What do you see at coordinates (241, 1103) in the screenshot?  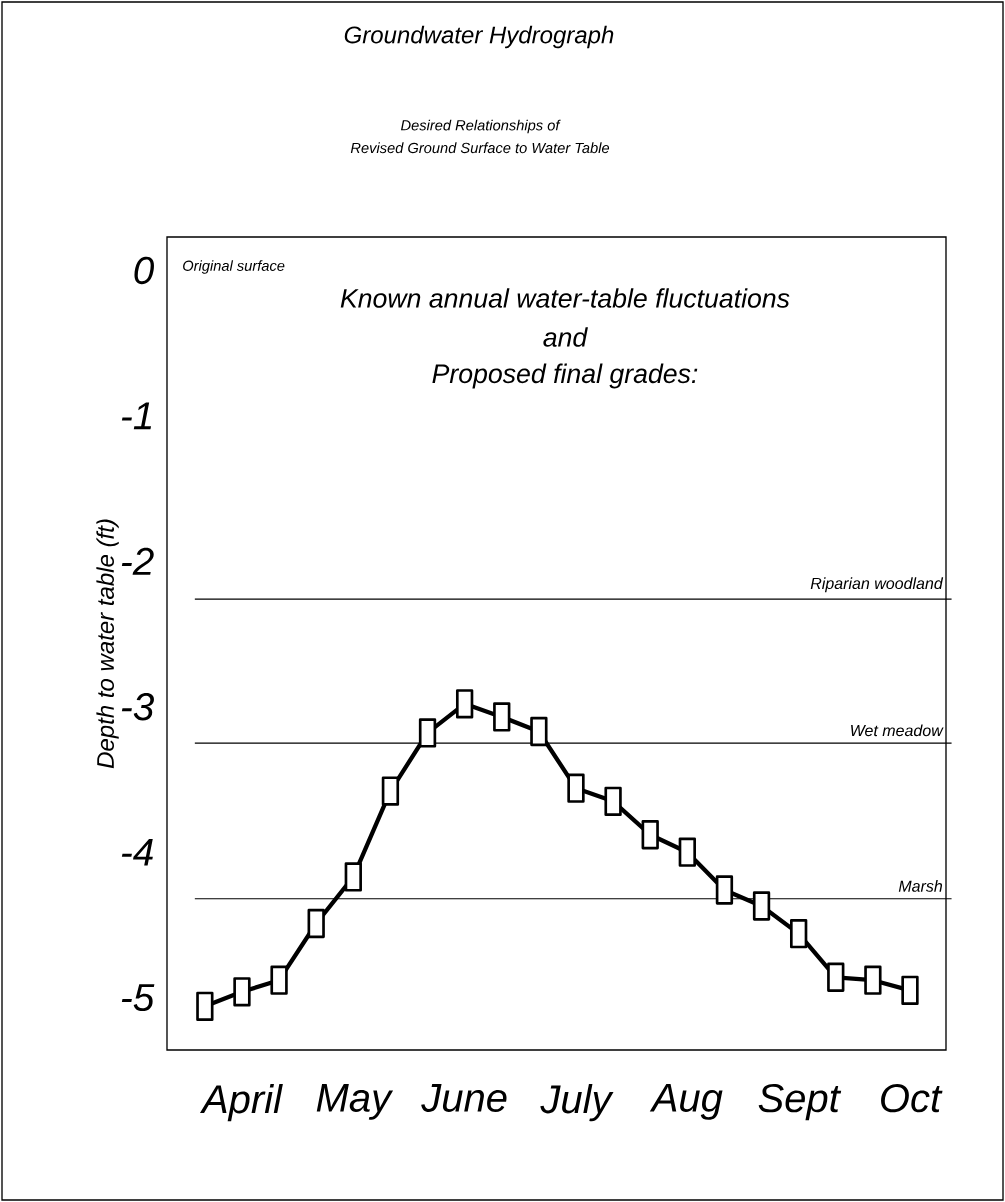 I see `x-tick-label: April` at bounding box center [241, 1103].